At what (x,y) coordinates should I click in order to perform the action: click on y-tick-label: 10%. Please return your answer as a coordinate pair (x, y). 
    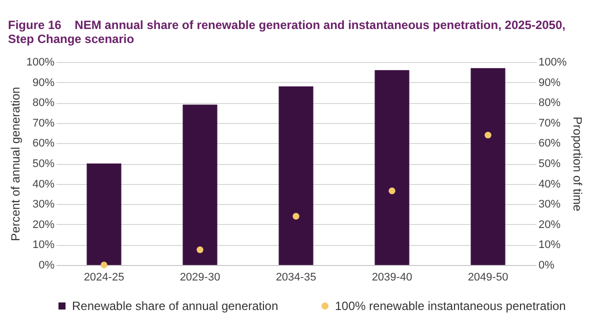
    Looking at the image, I should click on (43, 245).